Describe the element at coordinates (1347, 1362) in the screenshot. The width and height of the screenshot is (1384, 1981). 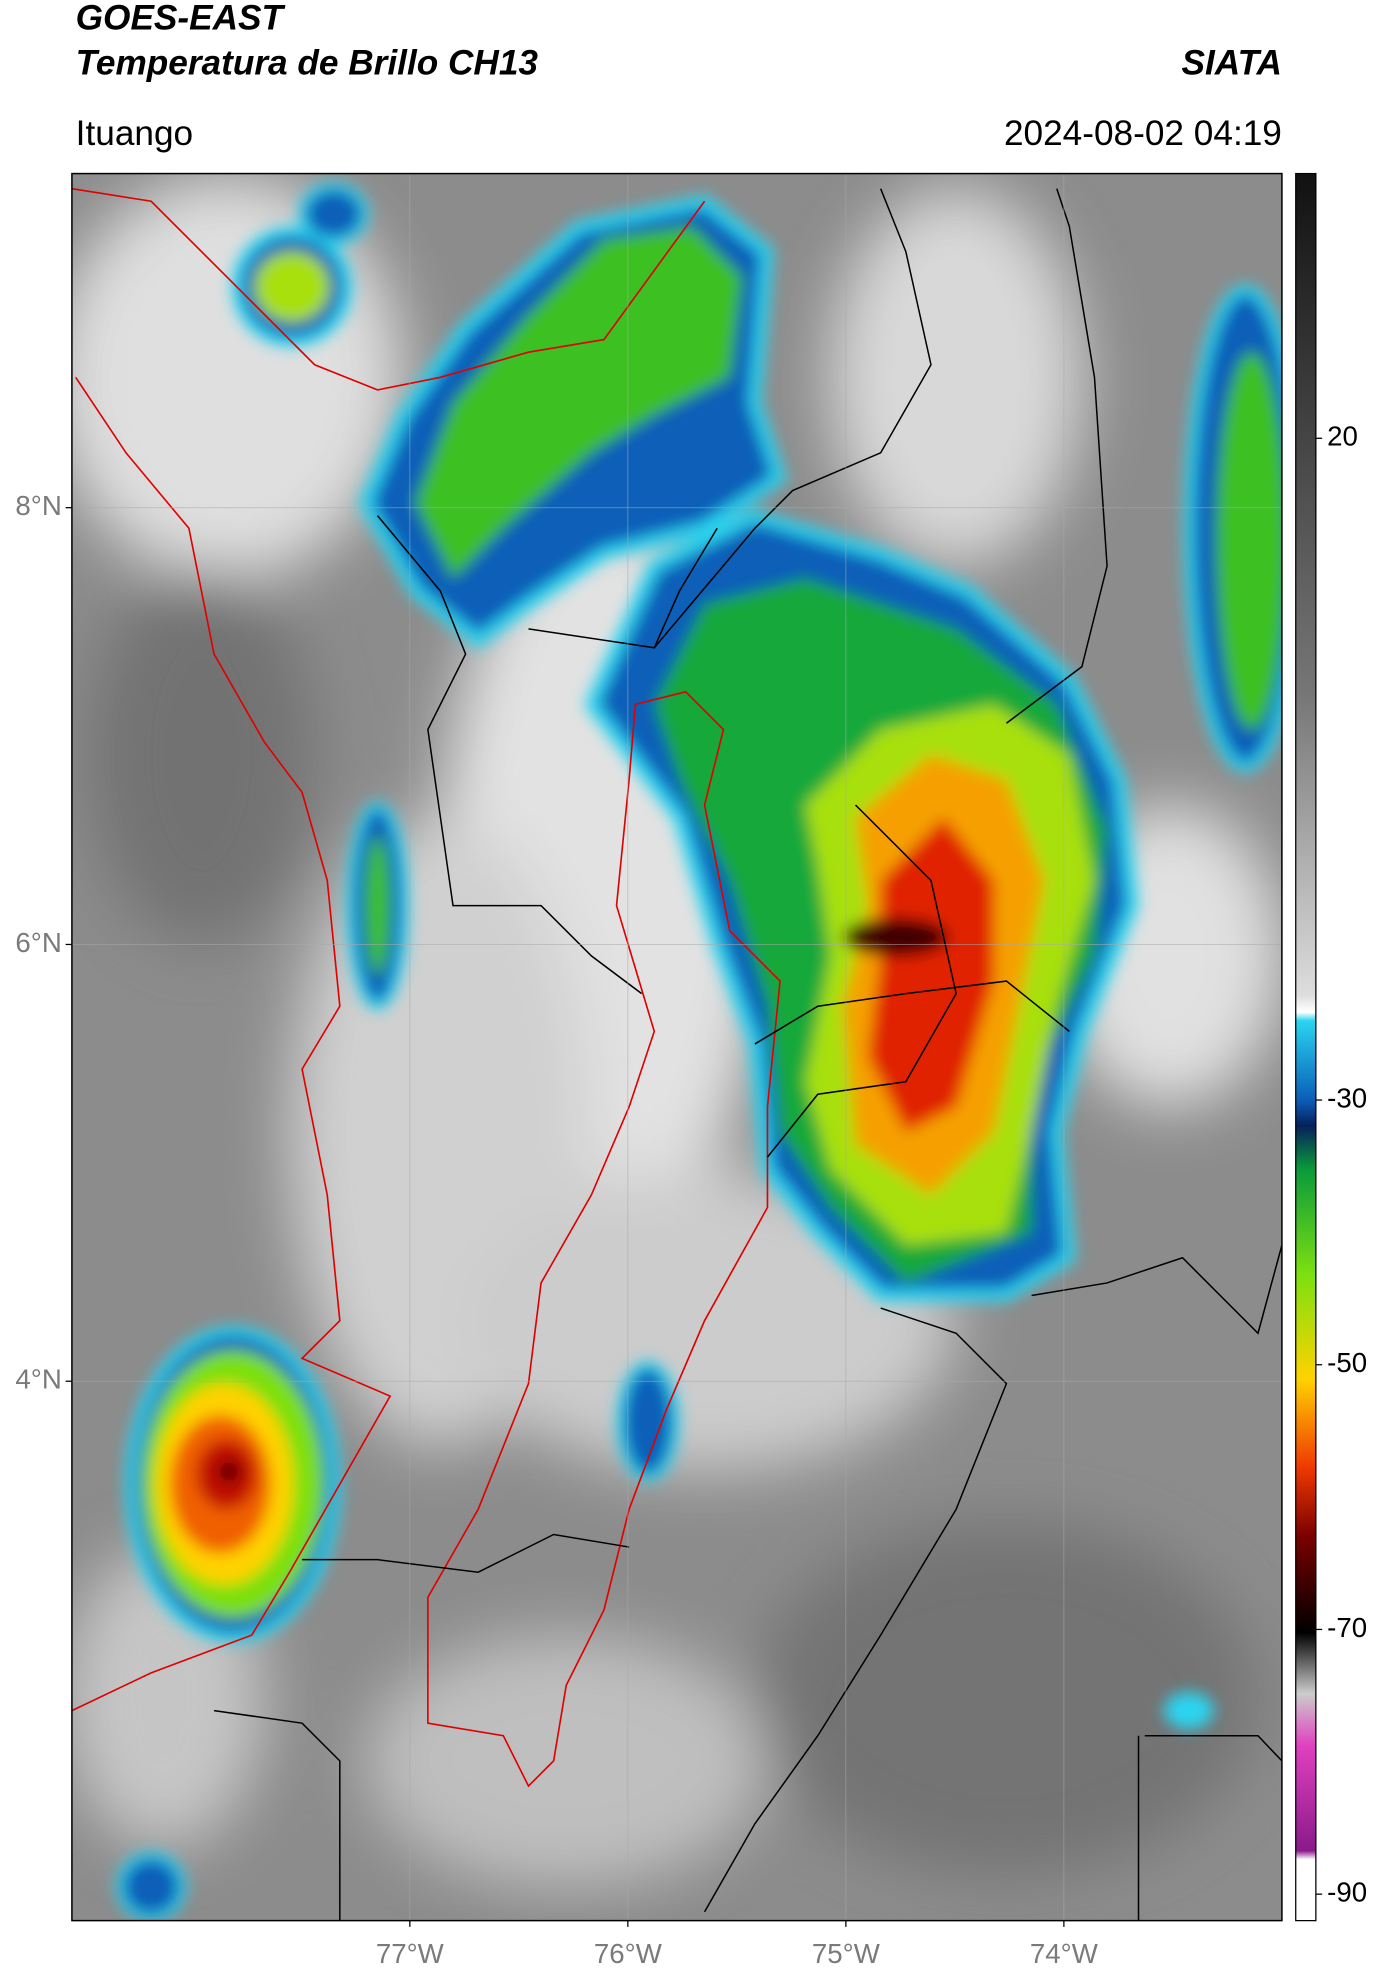
I see `colorbar-tick-label: -50` at that location.